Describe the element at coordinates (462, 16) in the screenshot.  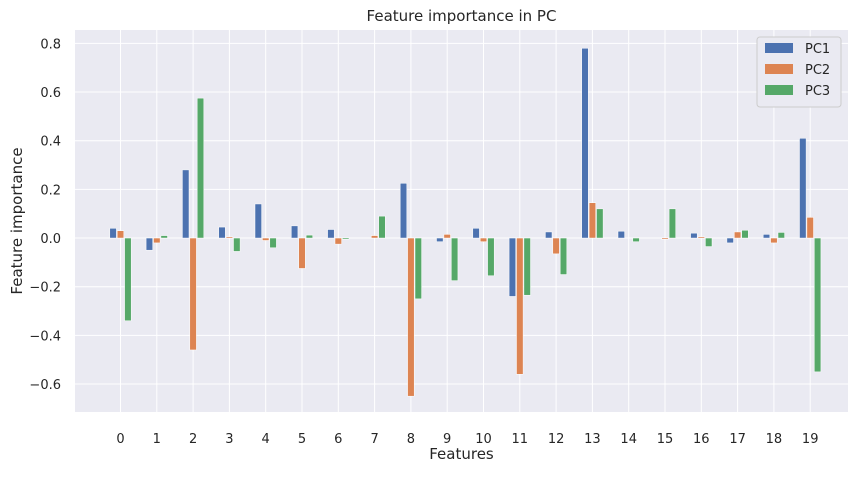
I see `chart-title: Feature importance in PC` at that location.